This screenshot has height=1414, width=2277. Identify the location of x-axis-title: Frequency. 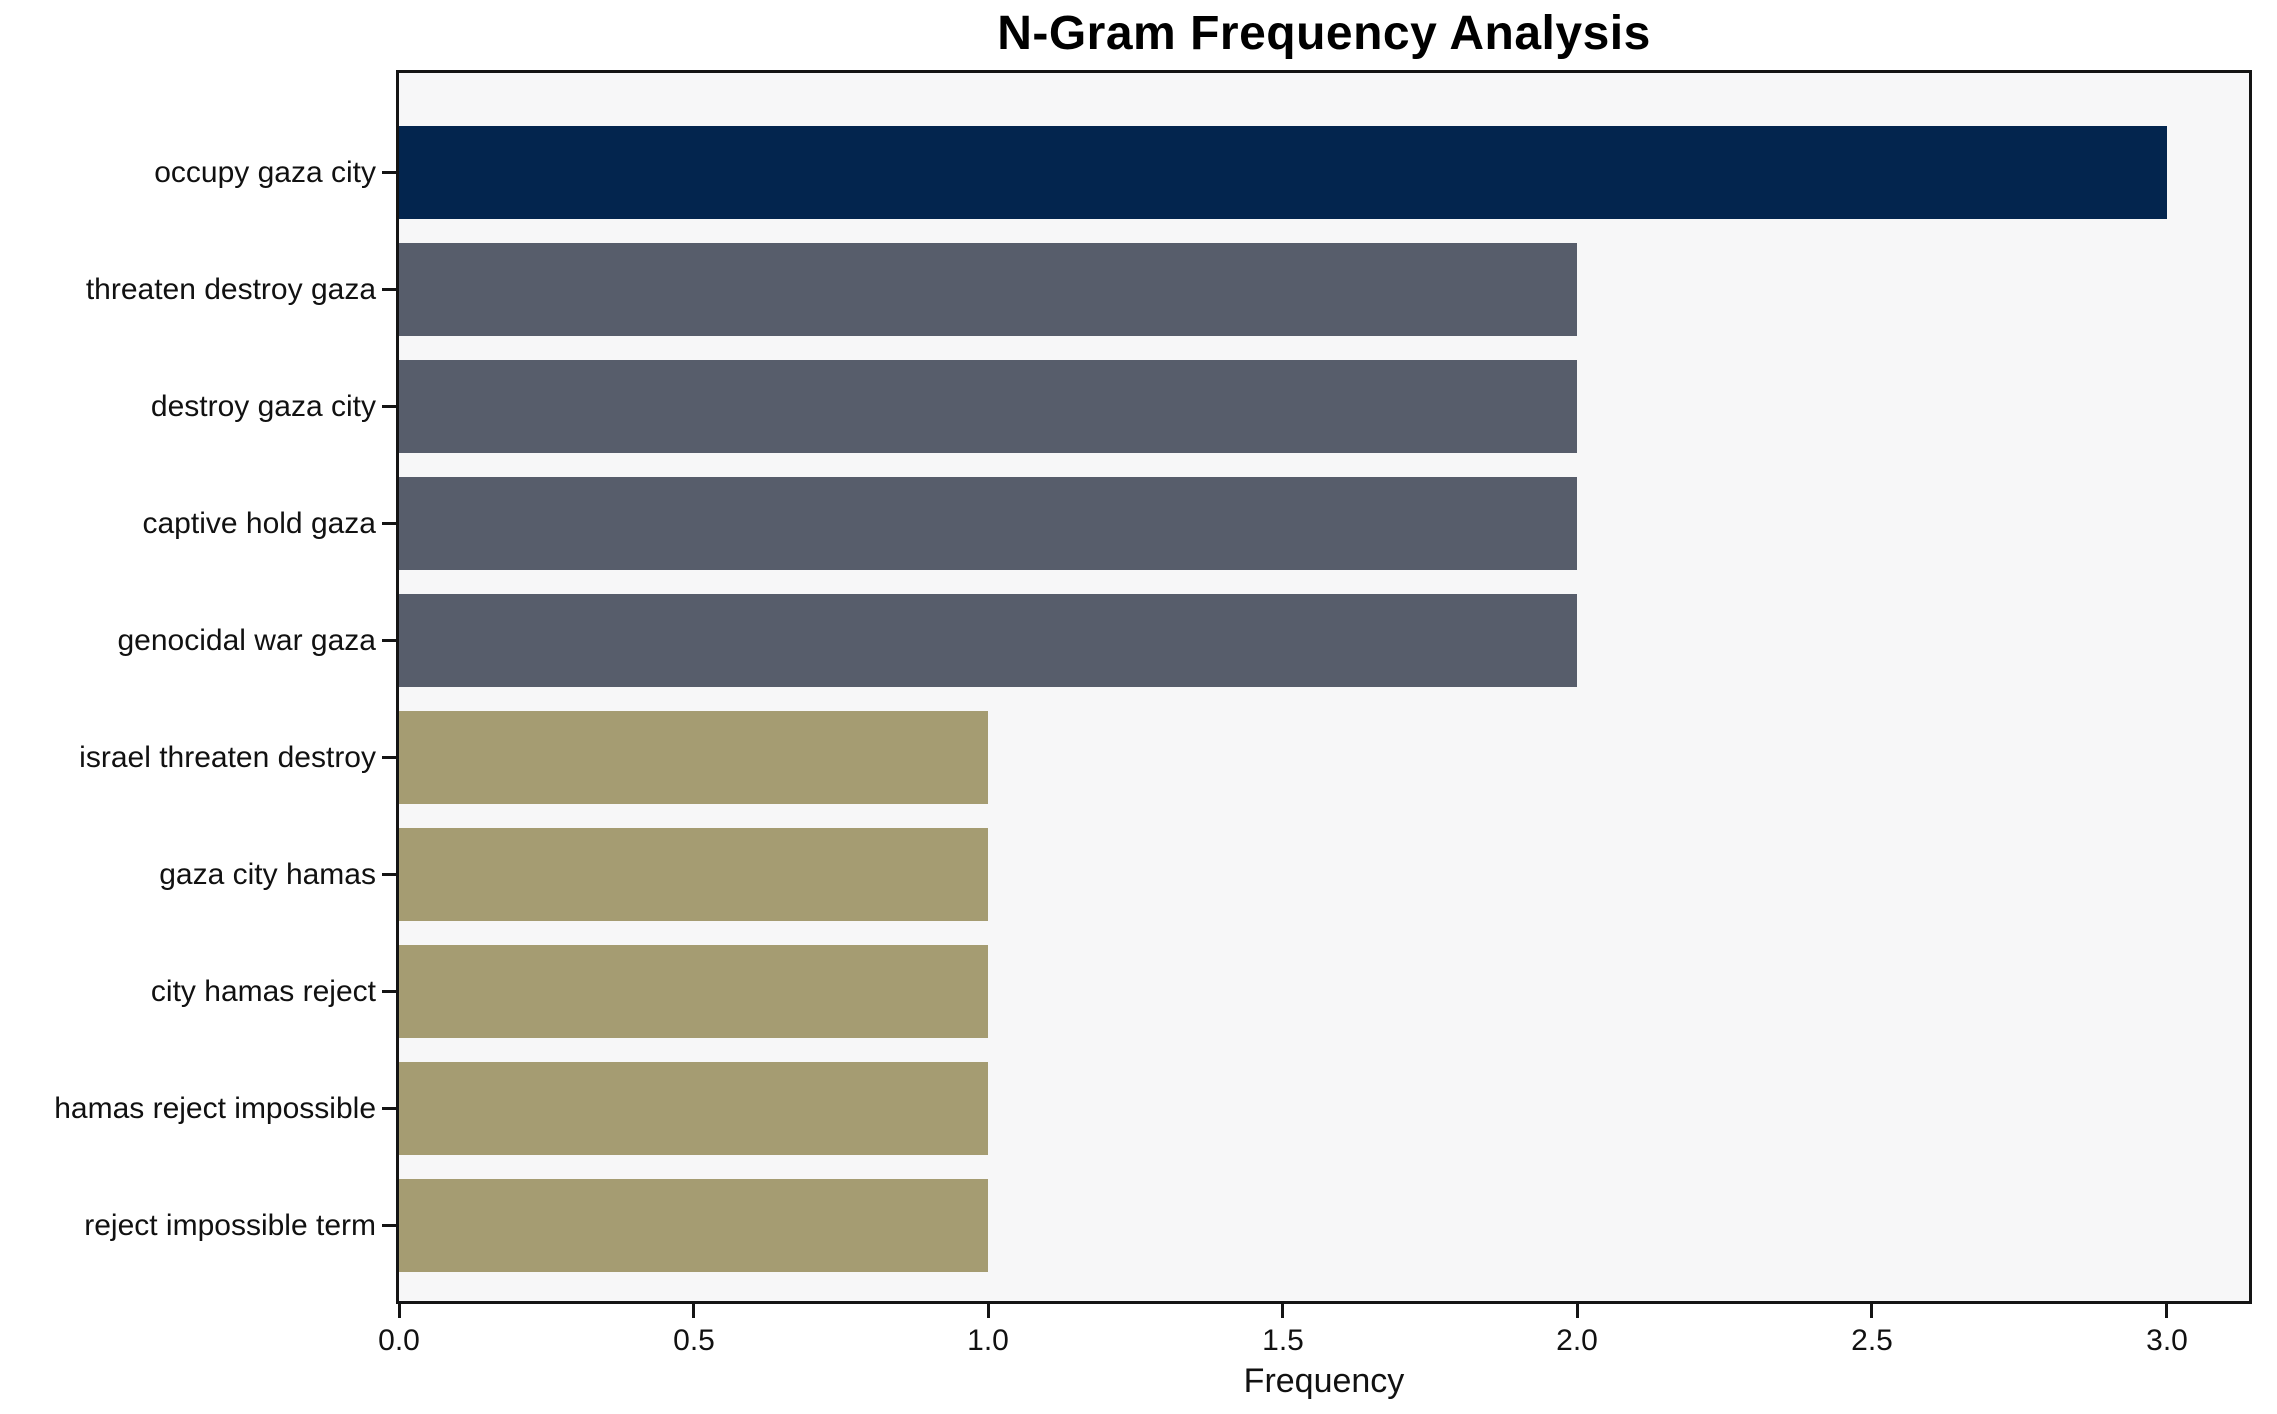
(1324, 1381).